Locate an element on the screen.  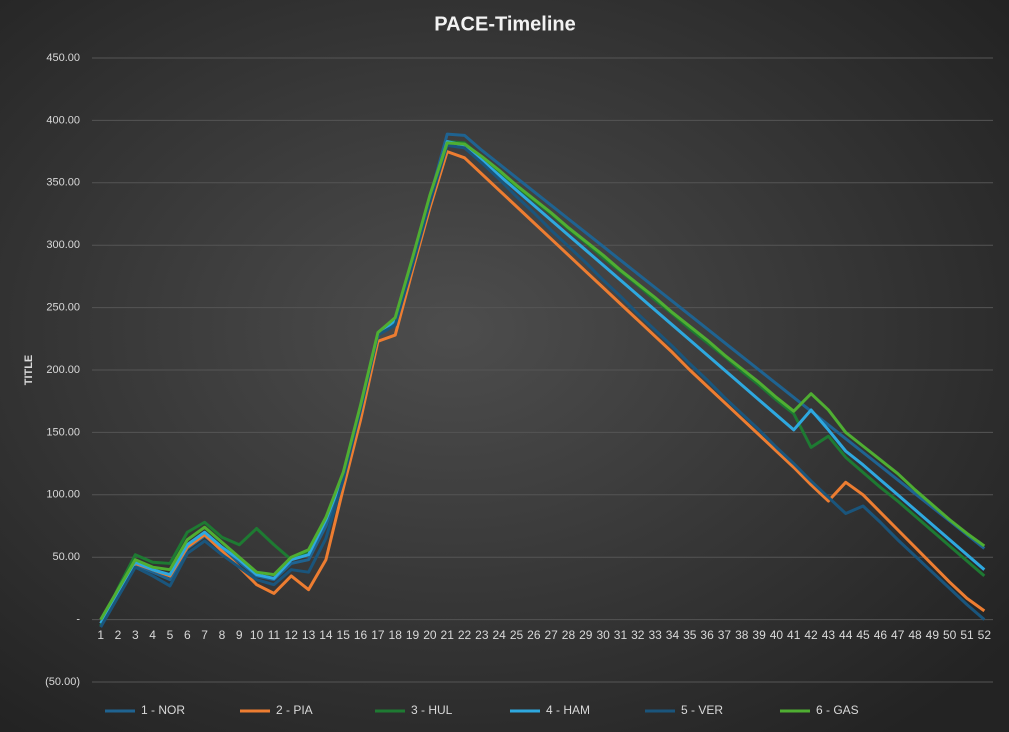
x-tick-label: 22 is located at coordinates (465, 635).